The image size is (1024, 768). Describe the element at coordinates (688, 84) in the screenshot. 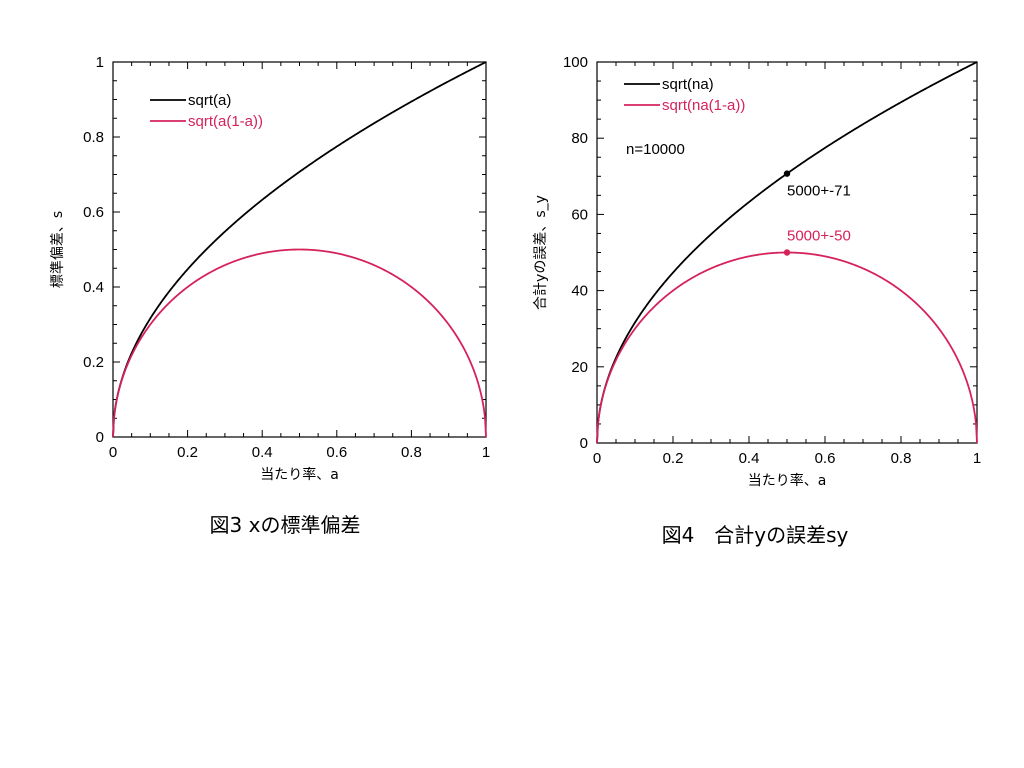

I see `legend-label: sqrt(na)` at that location.